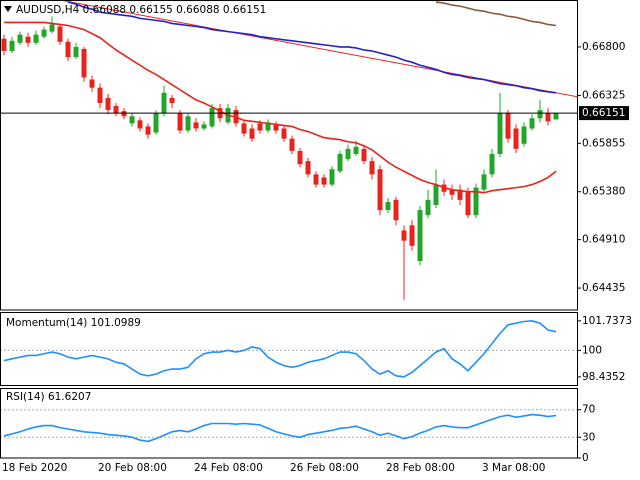 Image resolution: width=640 pixels, height=480 pixels. Describe the element at coordinates (607, 321) in the screenshot. I see `y-tick-label: 101.7373` at that location.